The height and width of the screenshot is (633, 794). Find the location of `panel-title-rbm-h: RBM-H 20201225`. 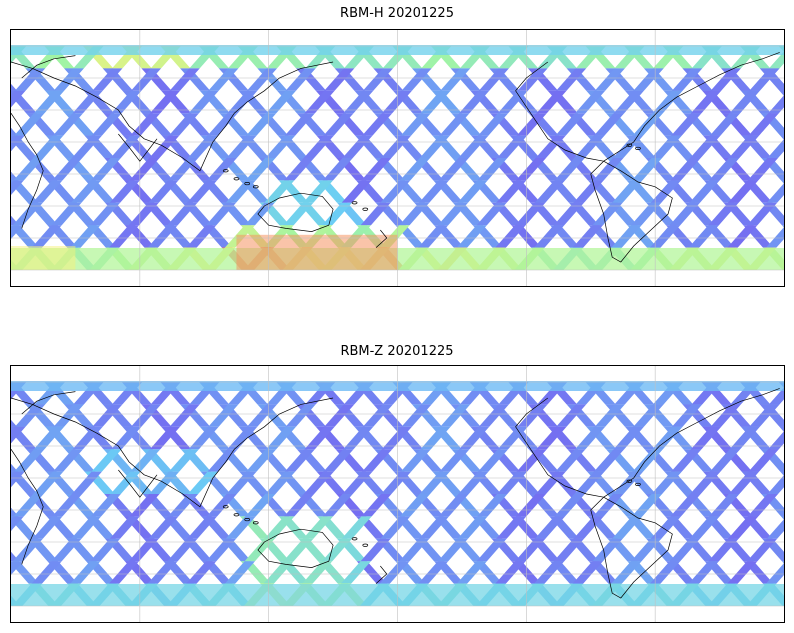

panel-title-rbm-h: RBM-H 20201225 is located at coordinates (397, 13).